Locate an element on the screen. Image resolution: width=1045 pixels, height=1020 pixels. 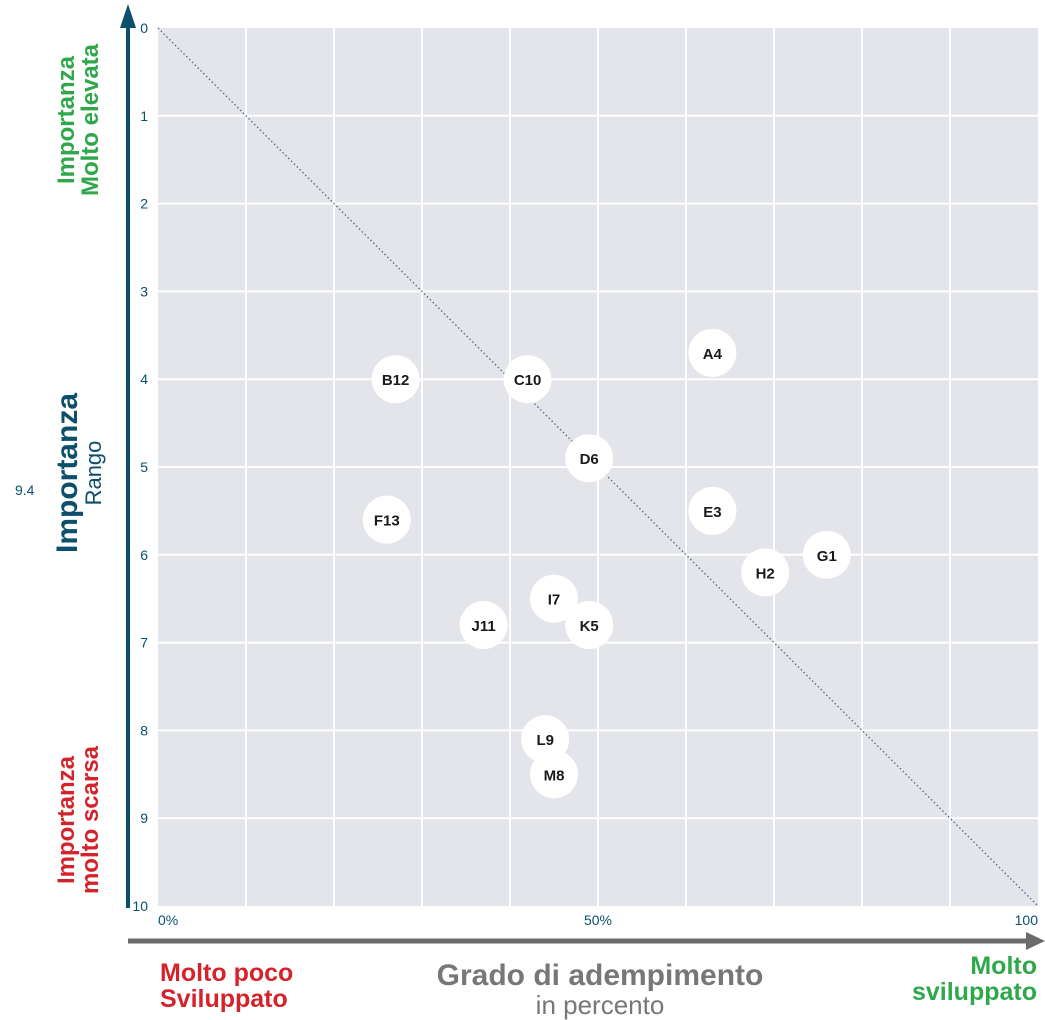
data-point: M8 is located at coordinates (554, 774).